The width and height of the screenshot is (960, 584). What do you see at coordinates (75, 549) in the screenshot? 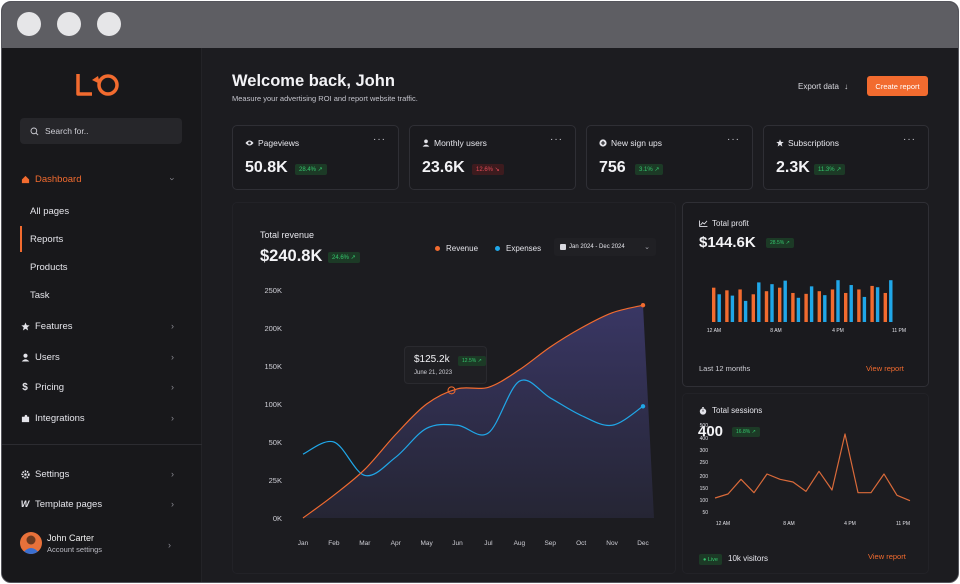
I see `account-settings-link: Account settings` at bounding box center [75, 549].